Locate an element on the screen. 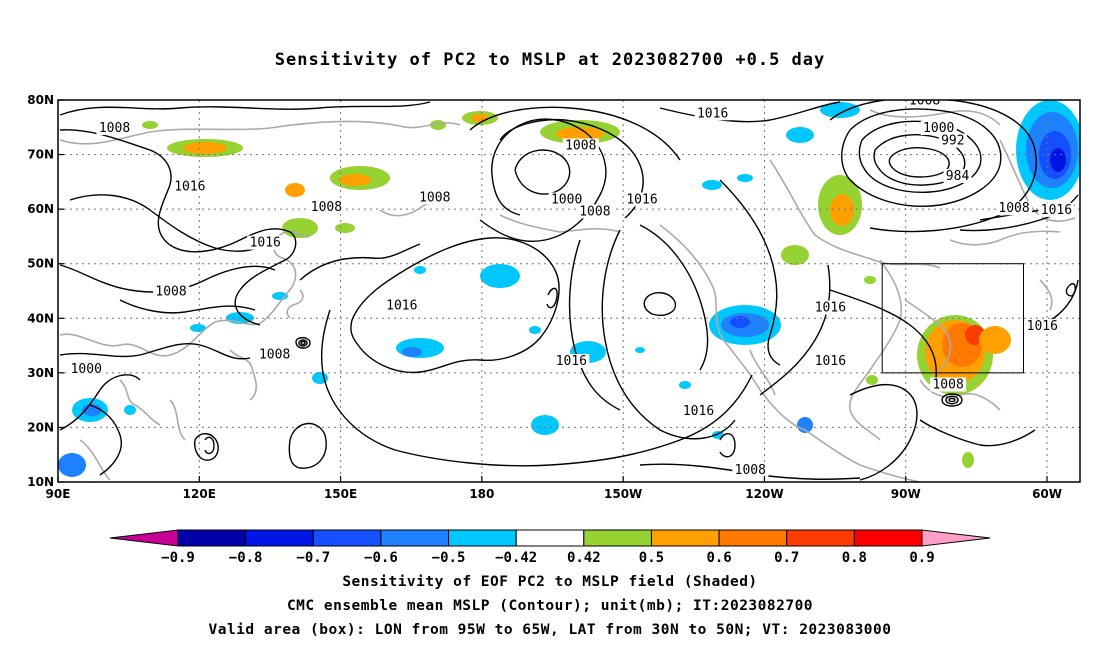 This screenshot has height=650, width=1100. lon-tick-label: 120W is located at coordinates (764, 494).